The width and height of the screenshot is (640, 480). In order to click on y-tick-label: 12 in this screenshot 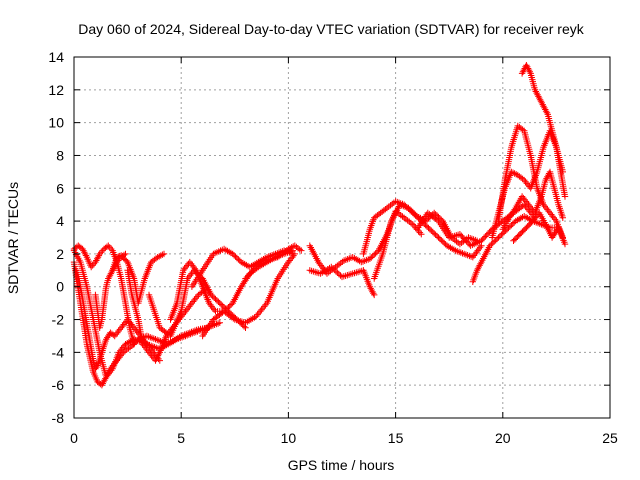, I will do `click(56, 90)`.